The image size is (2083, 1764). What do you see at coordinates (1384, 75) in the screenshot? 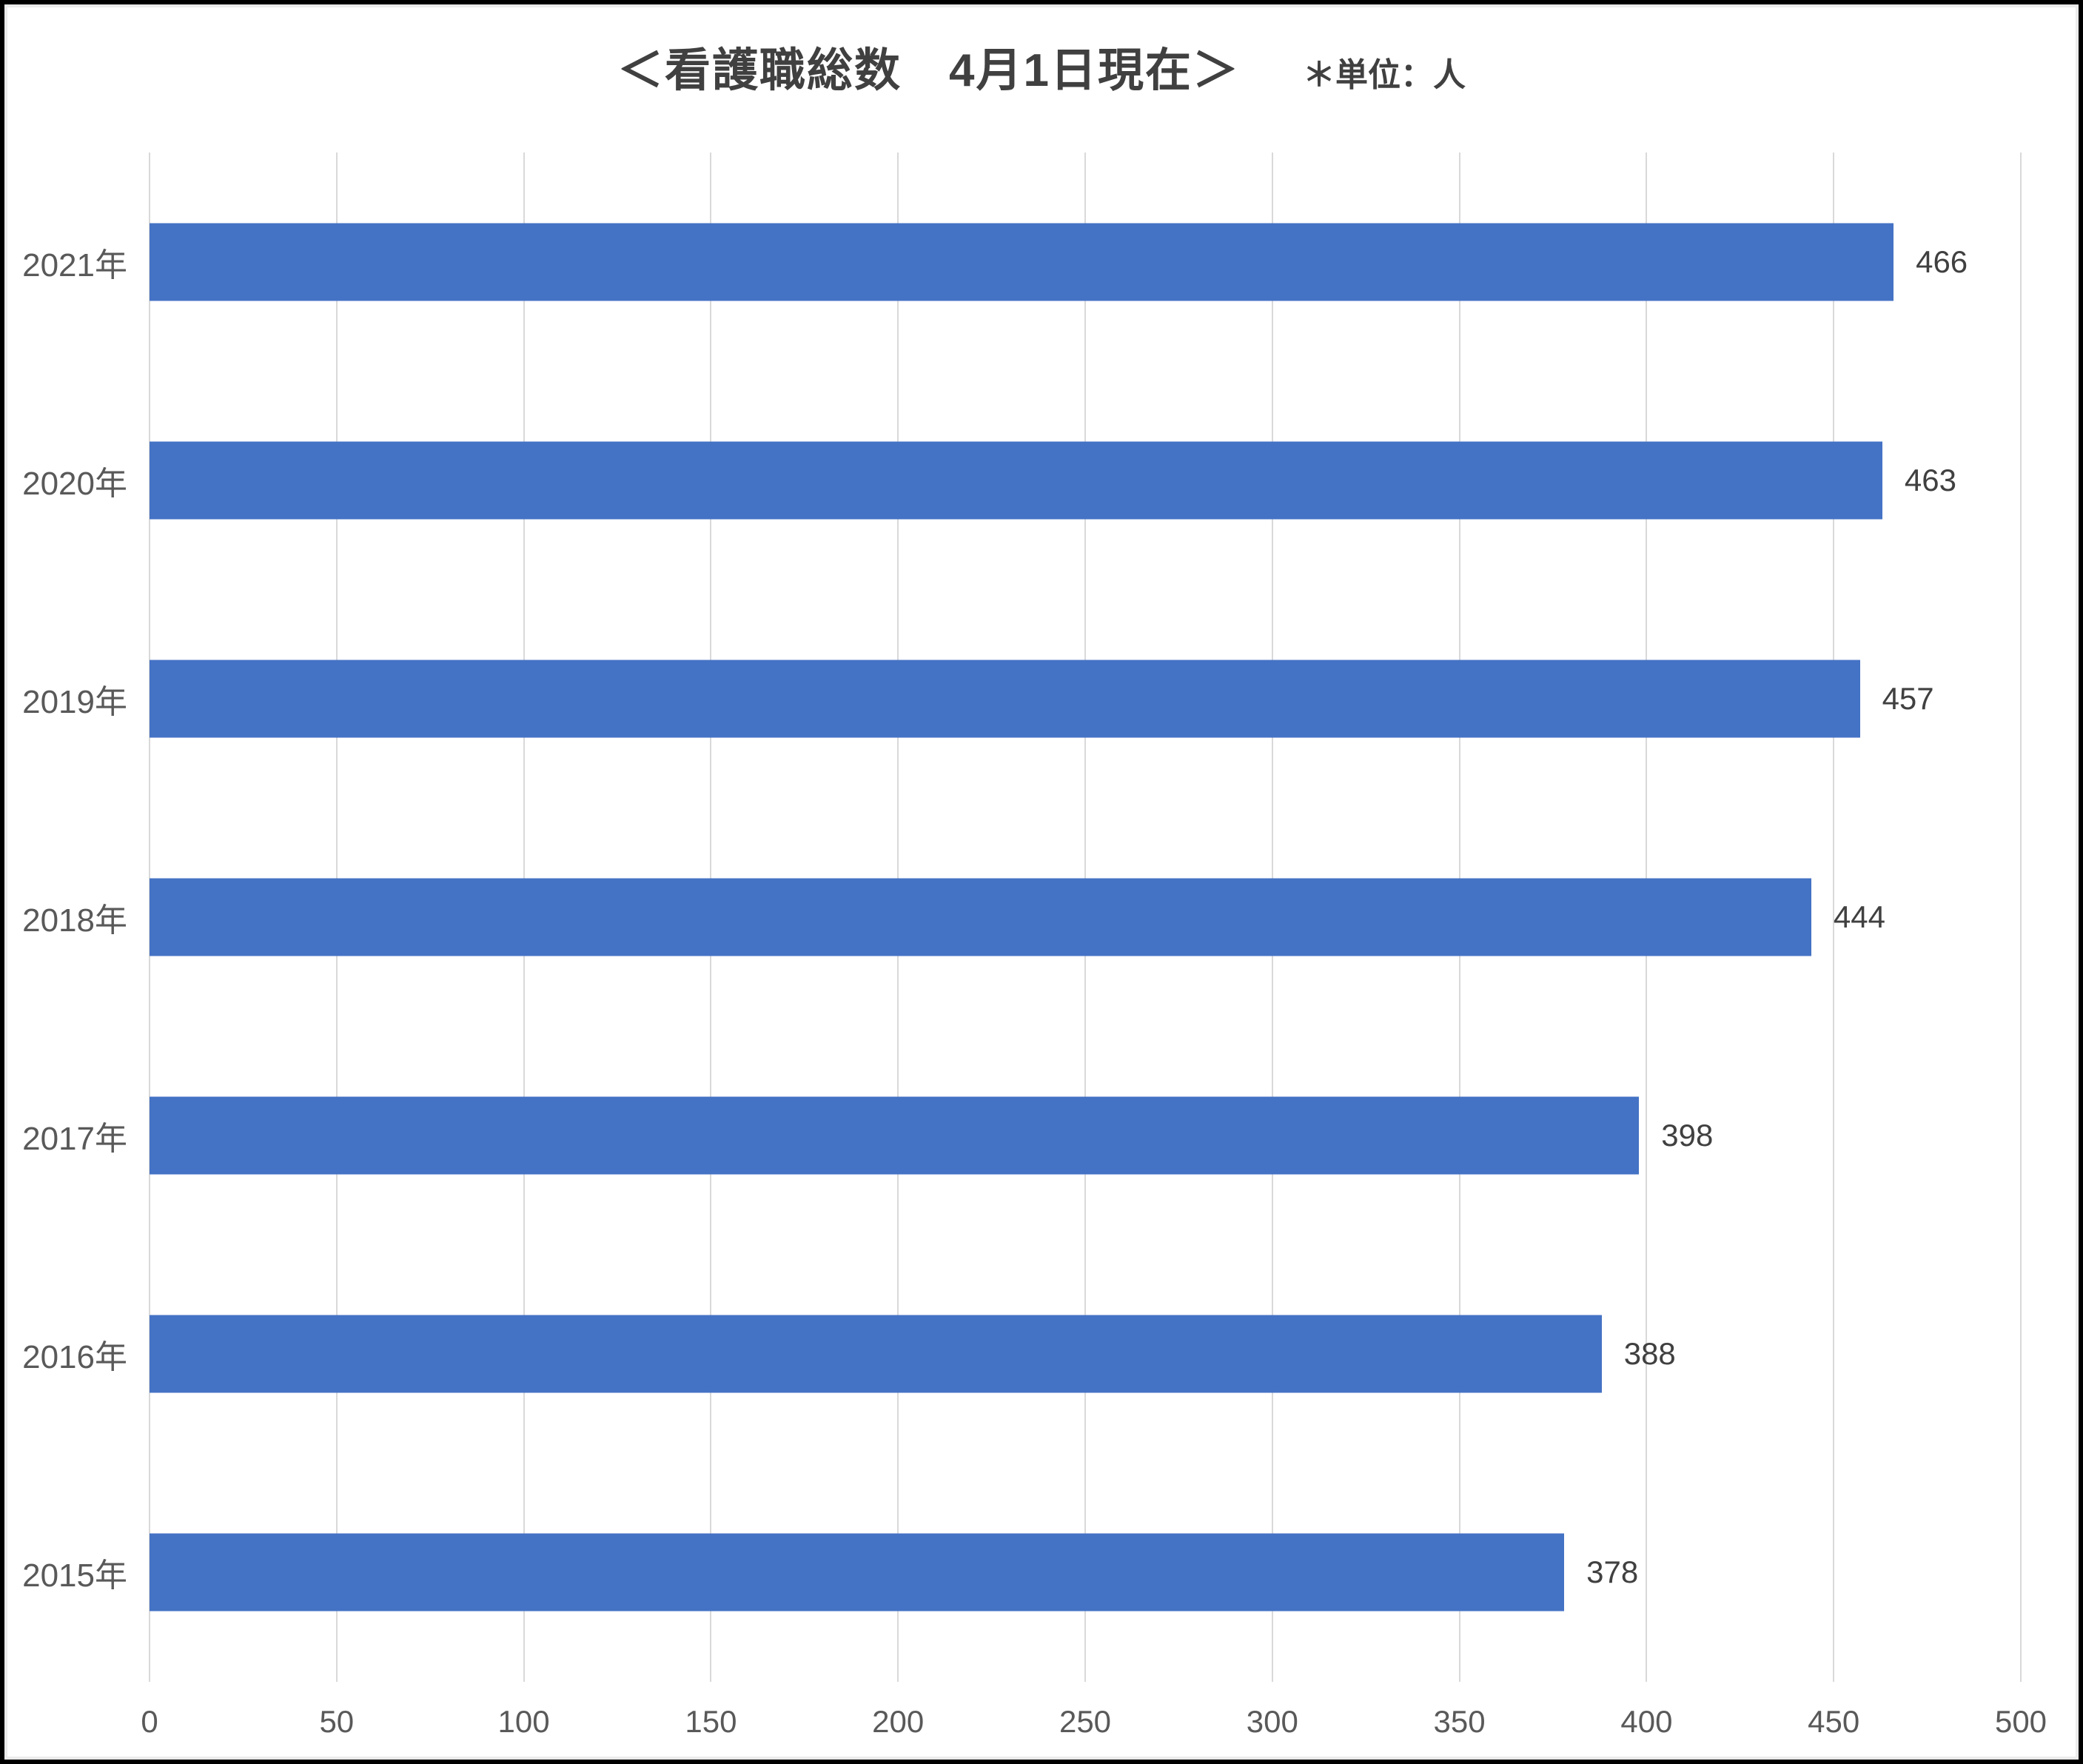
I see `unit-note: ＊単位：人` at bounding box center [1384, 75].